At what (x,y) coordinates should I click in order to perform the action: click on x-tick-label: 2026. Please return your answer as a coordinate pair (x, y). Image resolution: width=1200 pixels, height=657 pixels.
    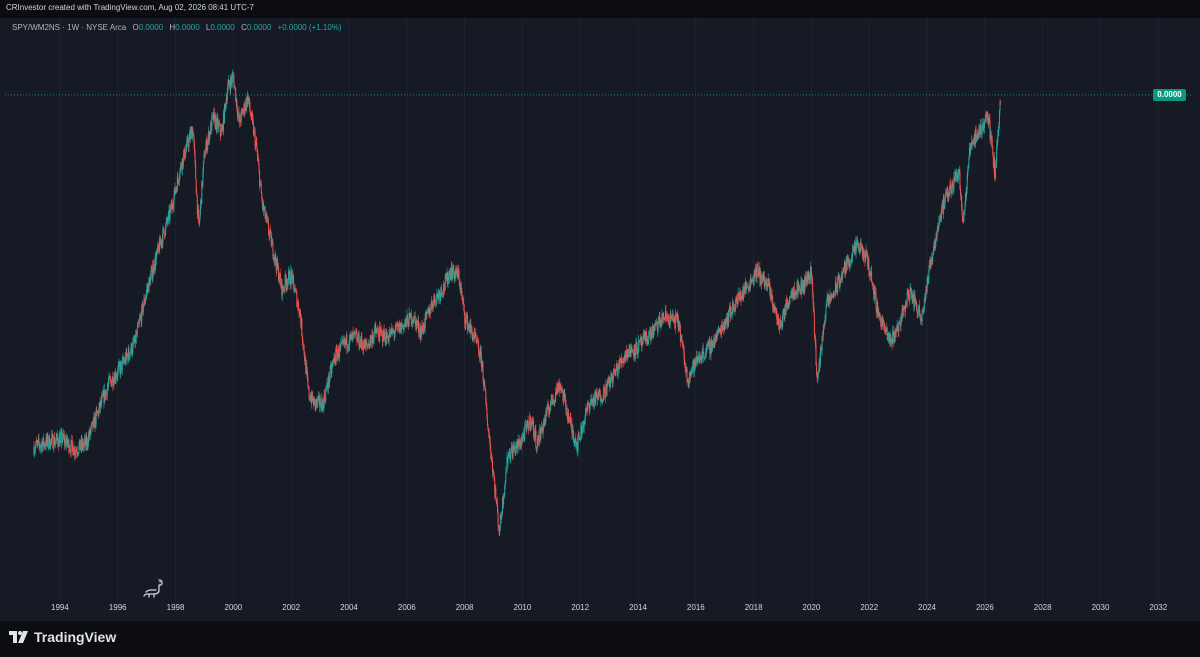
    Looking at the image, I should click on (985, 607).